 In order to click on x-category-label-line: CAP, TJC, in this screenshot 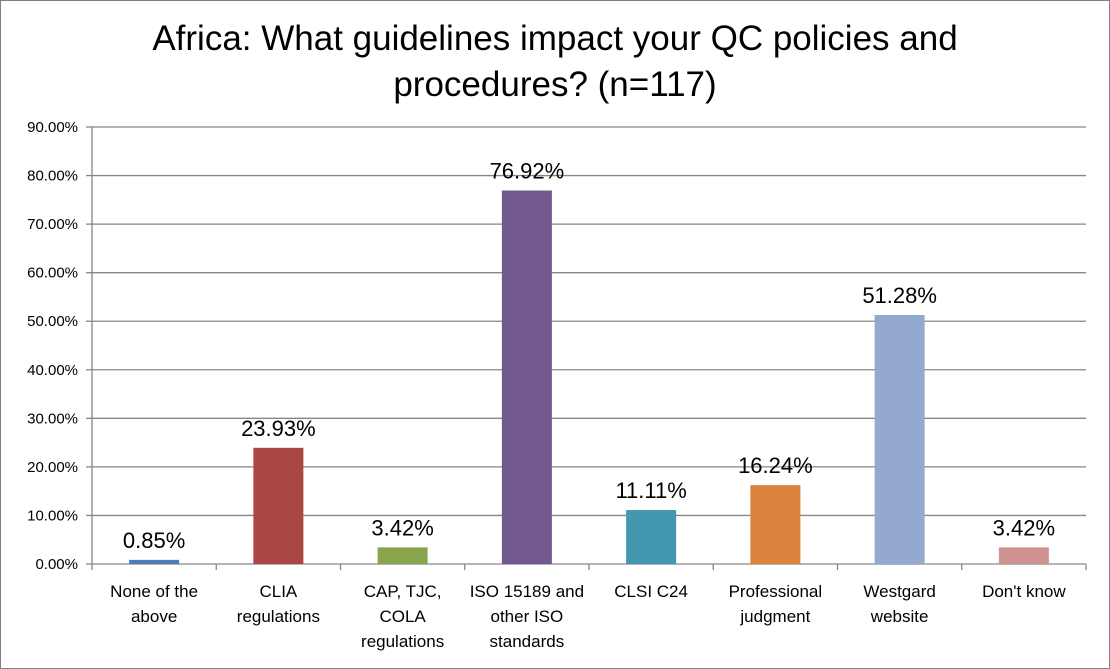, I will do `click(403, 591)`.